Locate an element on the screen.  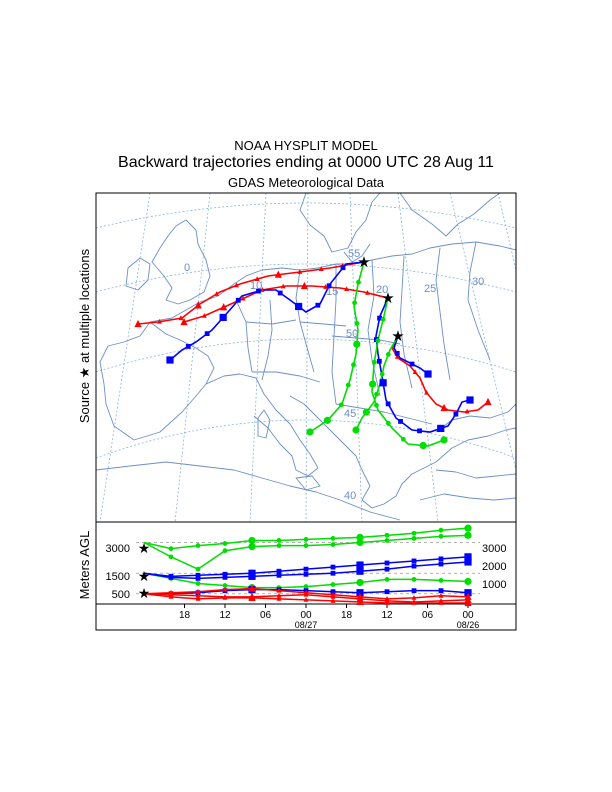
time-tick-label: 18 is located at coordinates (185, 615).